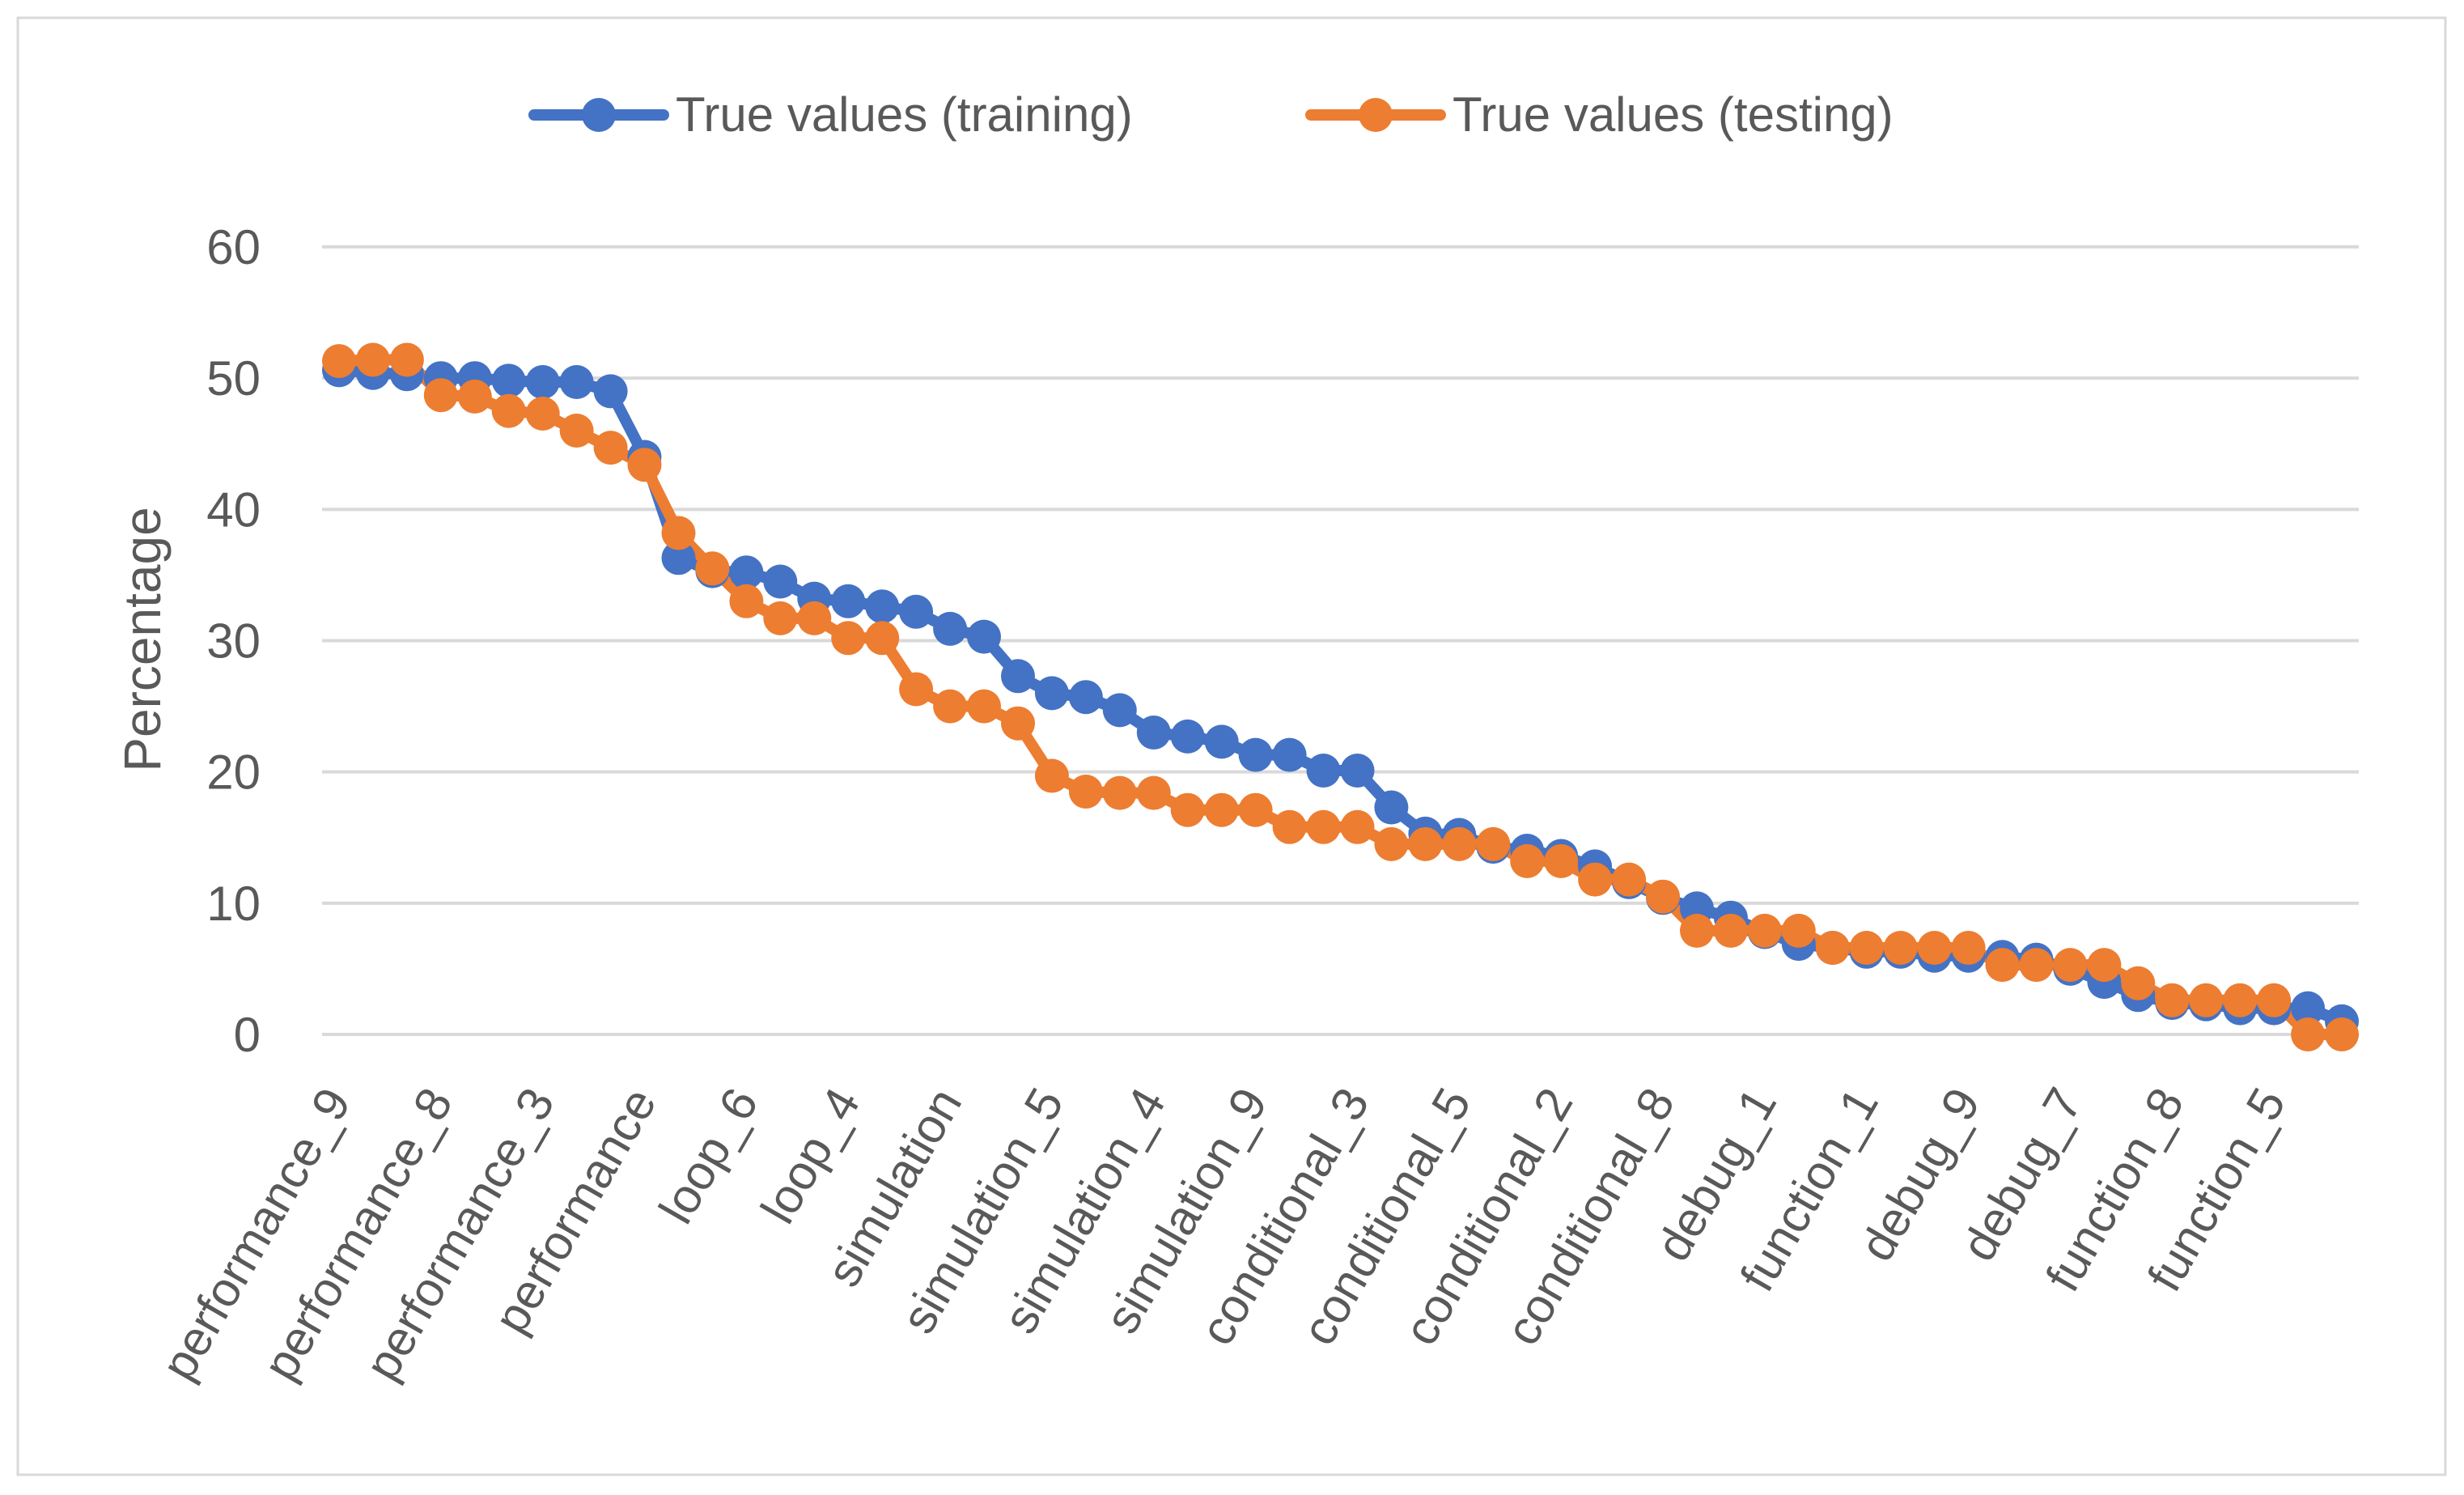 This screenshot has width=2464, height=1495. Describe the element at coordinates (142, 639) in the screenshot. I see `y-axis-title: Percentage` at that location.